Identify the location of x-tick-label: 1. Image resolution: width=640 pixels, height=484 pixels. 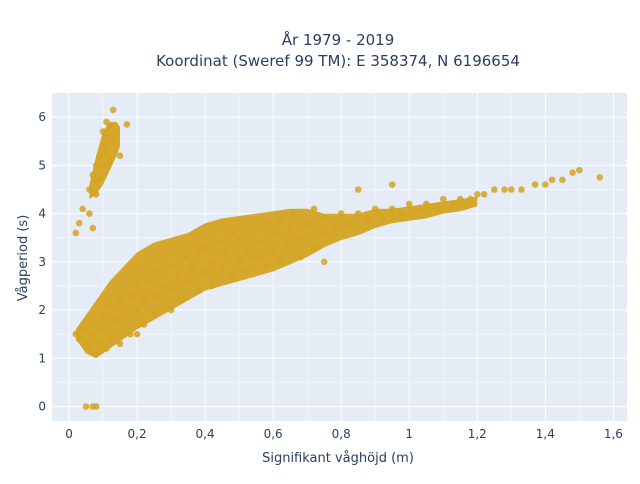
(409, 434).